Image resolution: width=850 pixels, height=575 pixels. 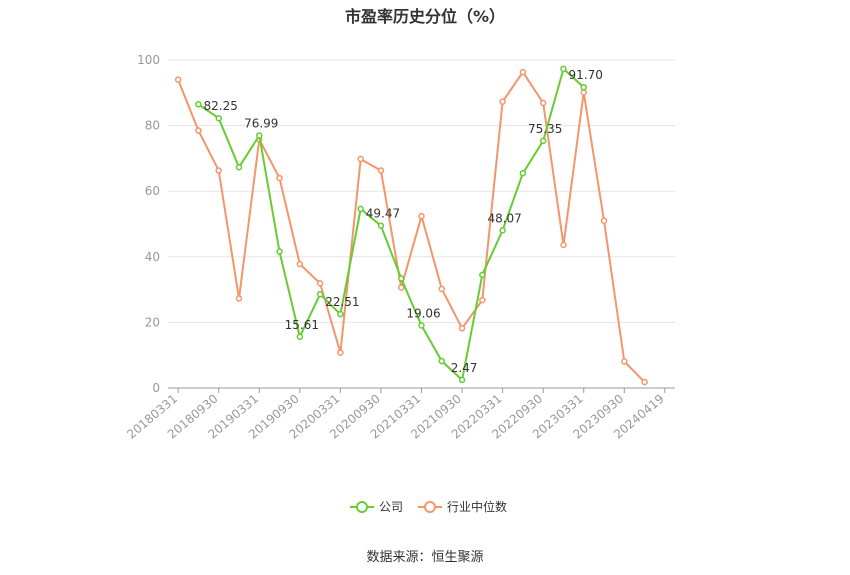 I want to click on legend-label: 行业中位数, so click(x=477, y=506).